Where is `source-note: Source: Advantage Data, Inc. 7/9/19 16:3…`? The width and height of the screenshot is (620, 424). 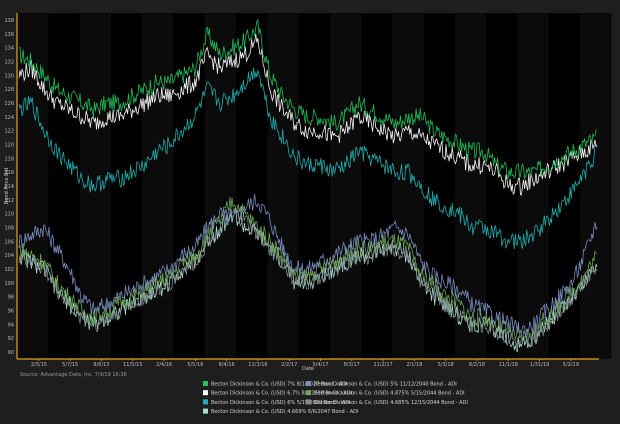 source-note: Source: Advantage Data, Inc. 7/9/19 16:3… is located at coordinates (73, 375).